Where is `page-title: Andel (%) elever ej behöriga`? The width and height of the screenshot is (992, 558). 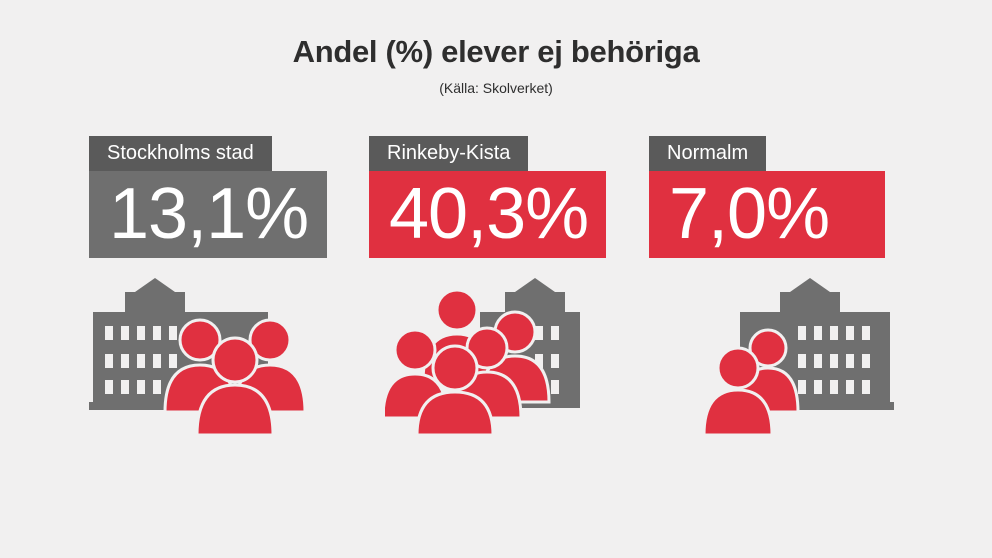
page-title: Andel (%) elever ej behöriga is located at coordinates (496, 51).